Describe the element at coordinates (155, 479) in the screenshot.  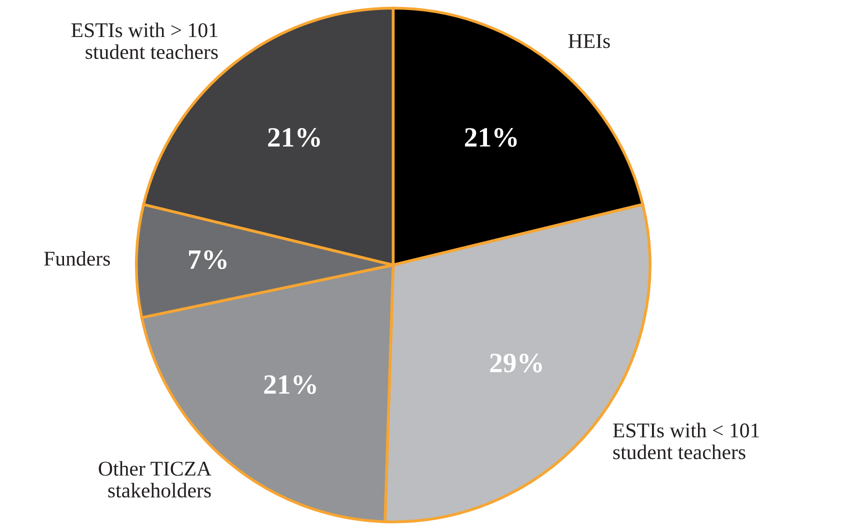
I see `slice-label: Other TICZA stakeholders` at that location.